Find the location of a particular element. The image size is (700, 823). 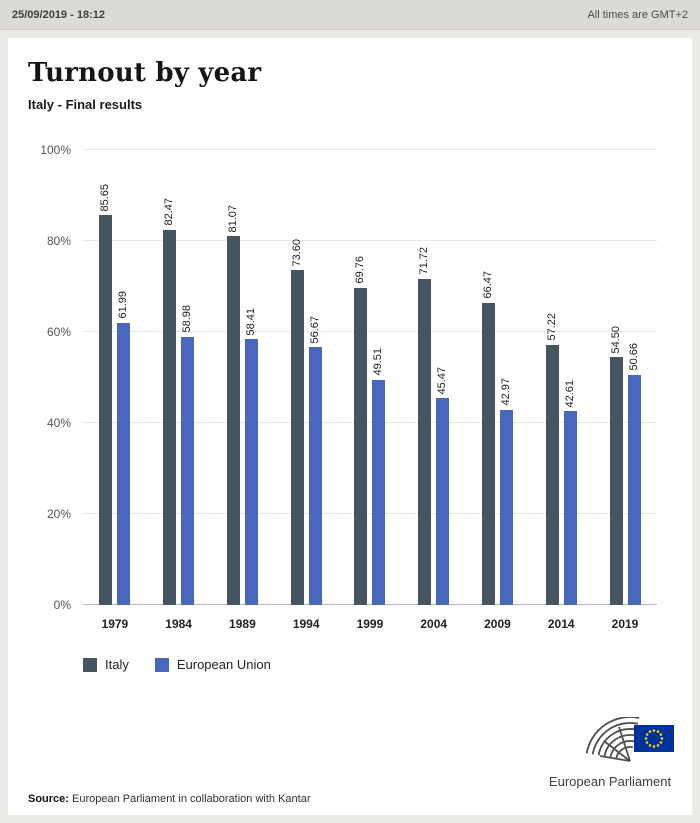

bar-italy-2019 is located at coordinates (616, 481).